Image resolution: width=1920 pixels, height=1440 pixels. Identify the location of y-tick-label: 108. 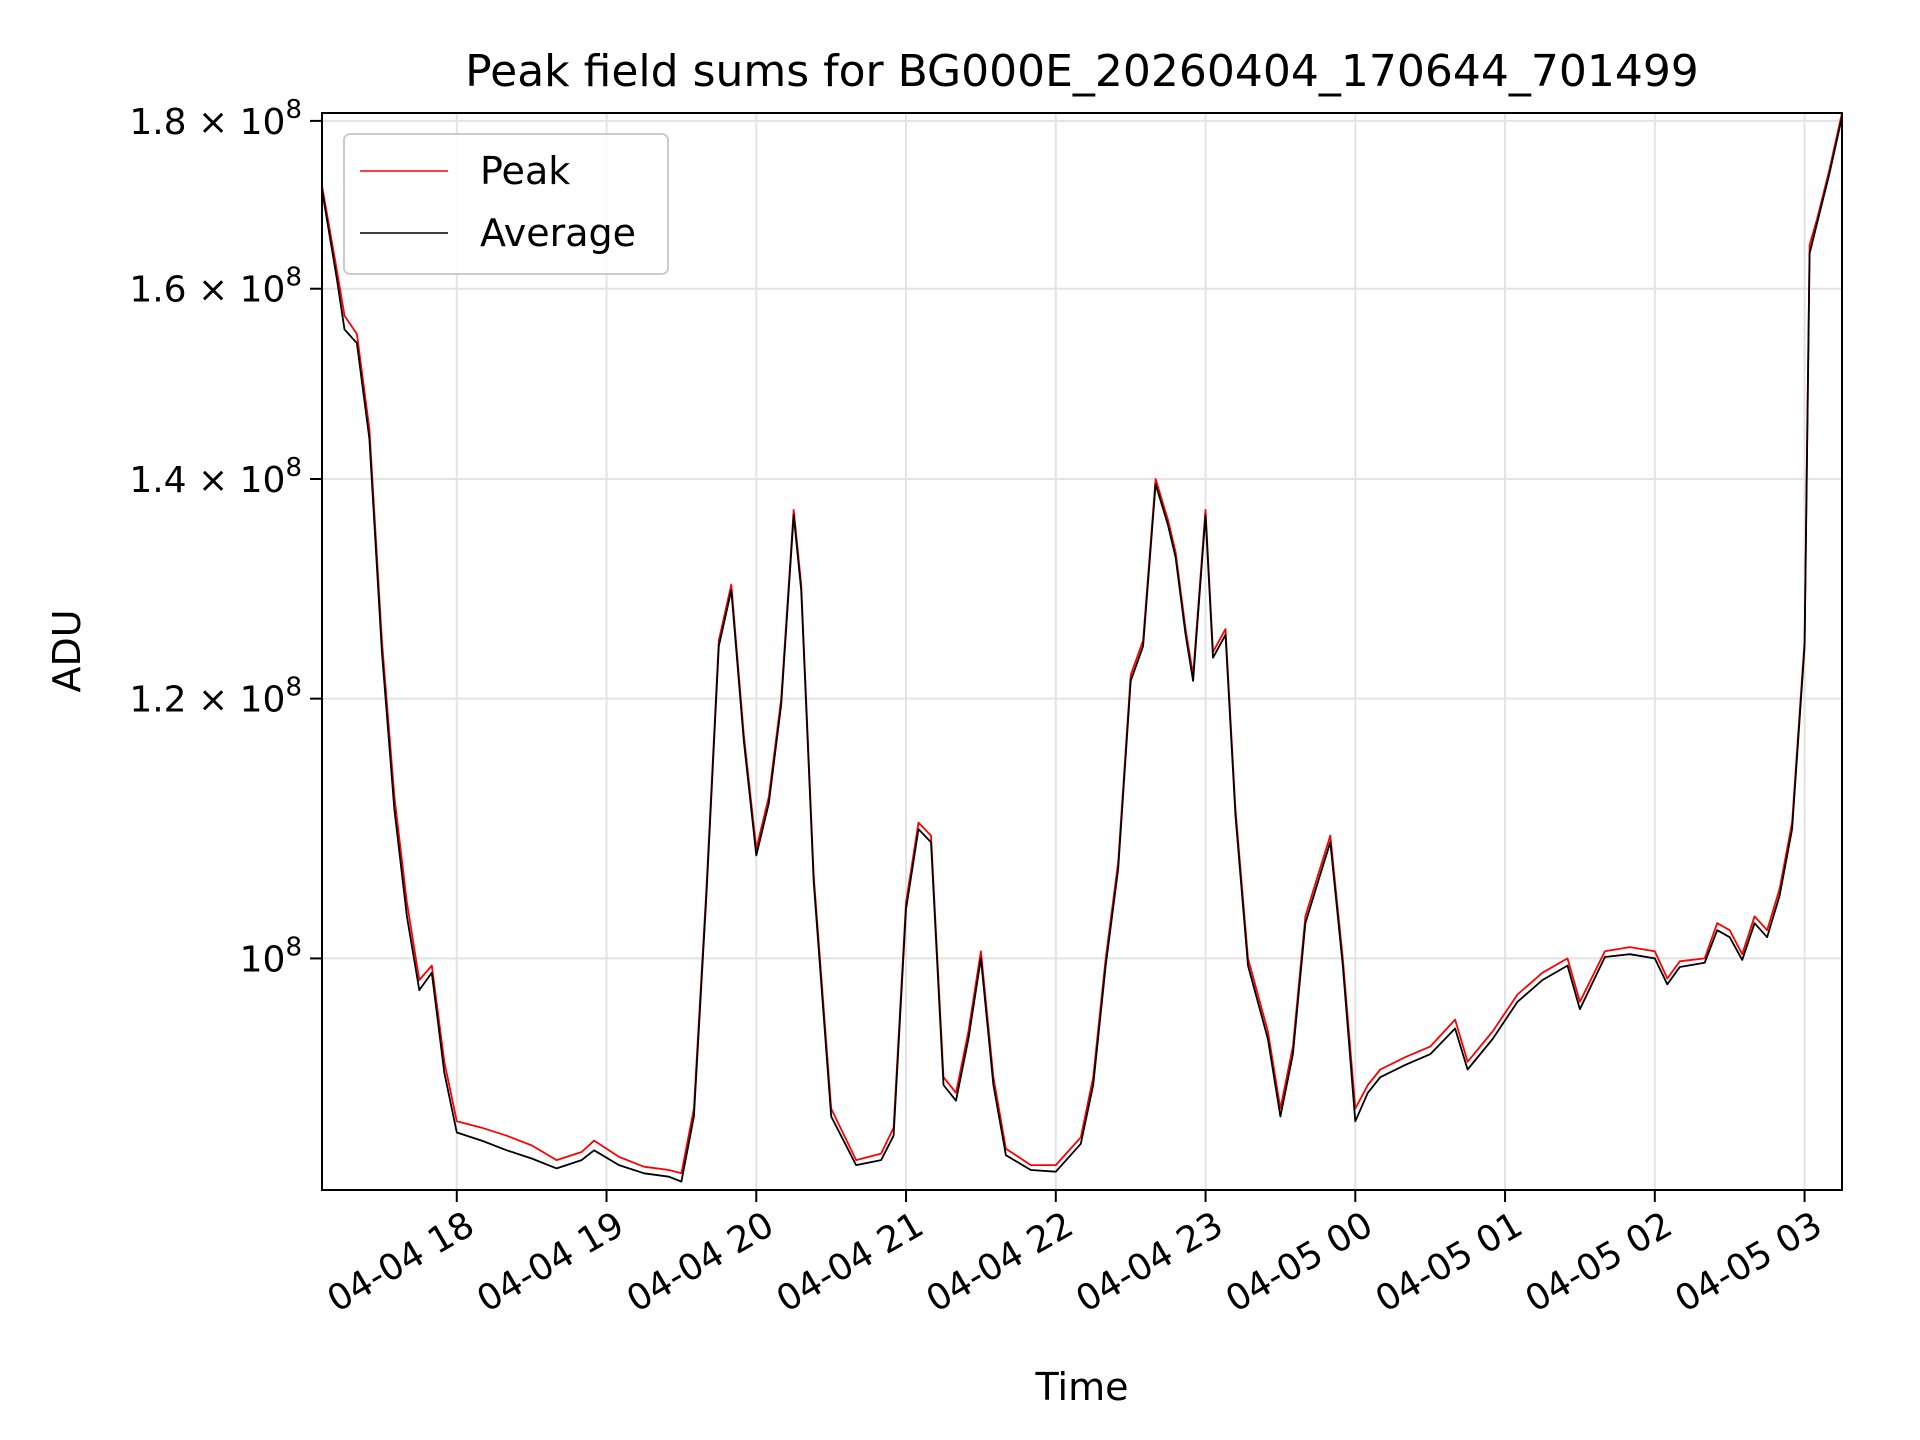
(271, 956).